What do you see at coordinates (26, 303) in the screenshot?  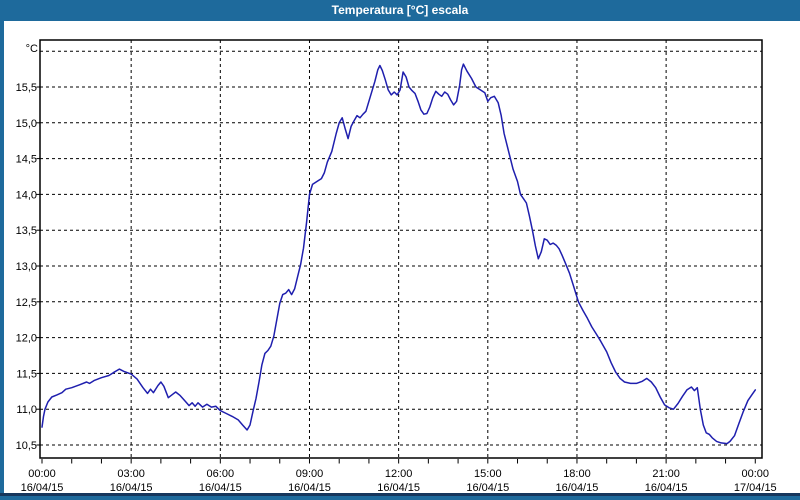 I see `y-tick-label: 12,5` at bounding box center [26, 303].